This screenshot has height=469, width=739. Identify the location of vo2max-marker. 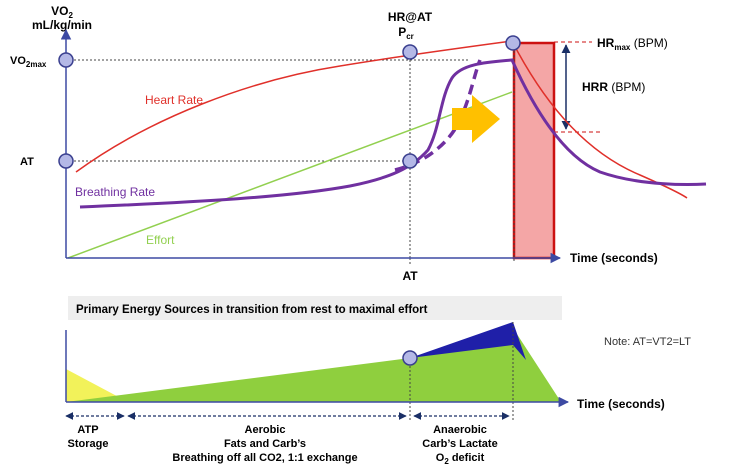
(66, 60).